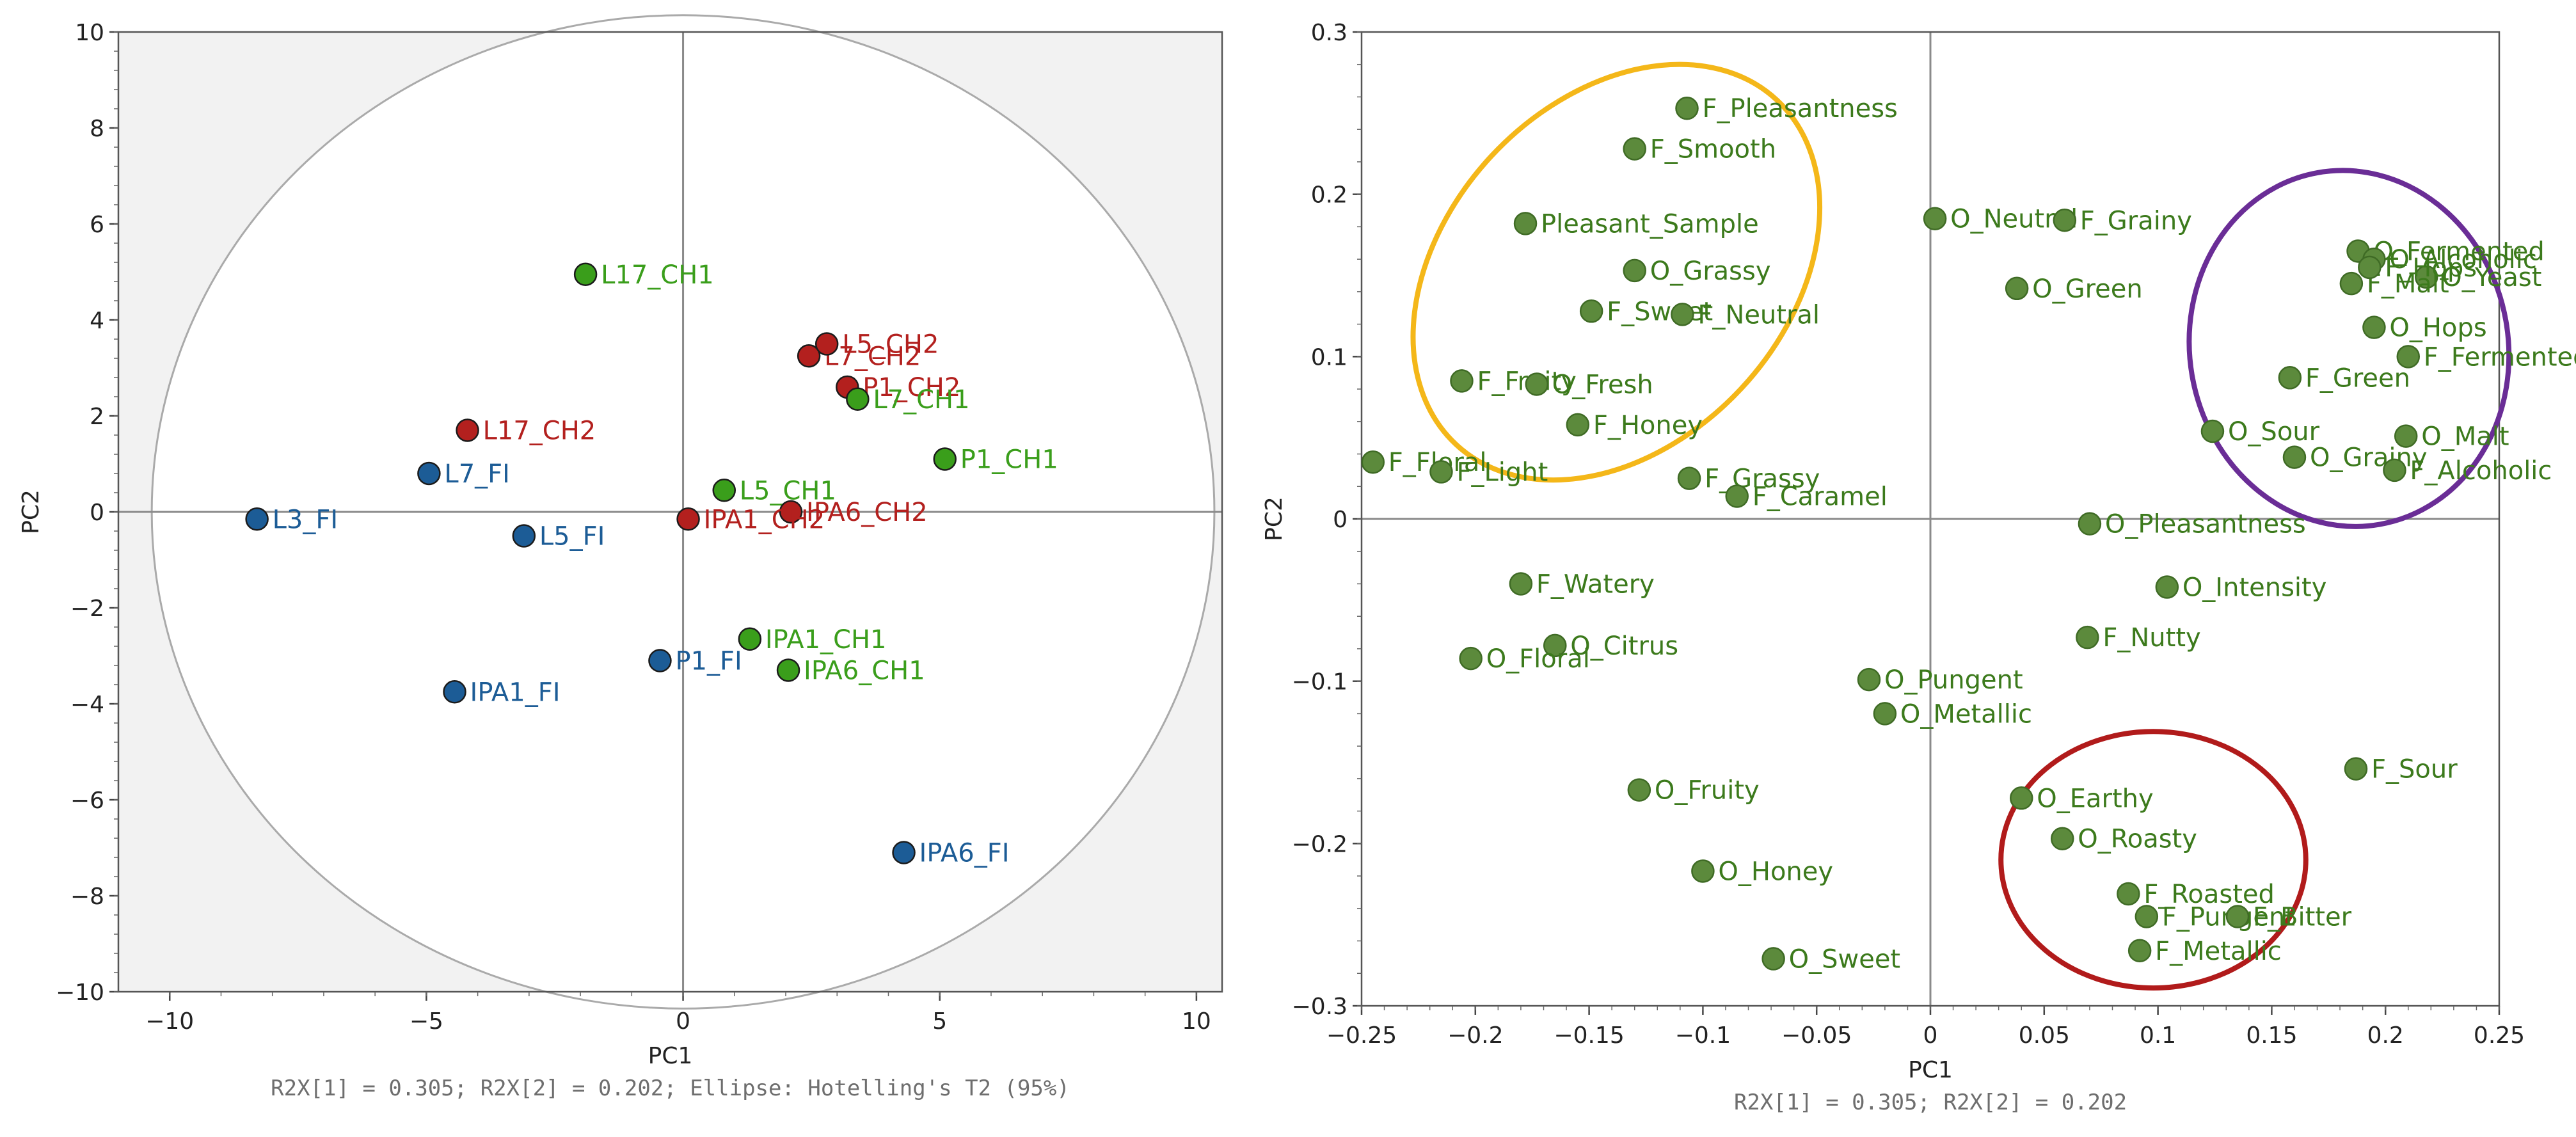 This screenshot has height=1137, width=2576. What do you see at coordinates (867, 512) in the screenshot?
I see `point-label: IPA6_CH2` at bounding box center [867, 512].